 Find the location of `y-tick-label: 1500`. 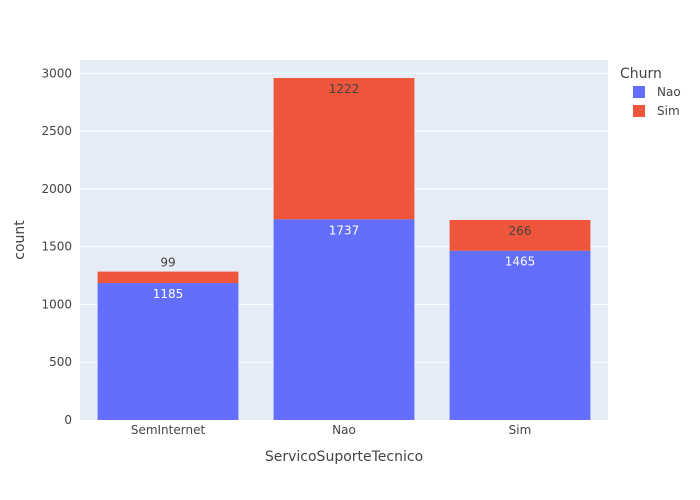

y-tick-label: 1500 is located at coordinates (56, 247).